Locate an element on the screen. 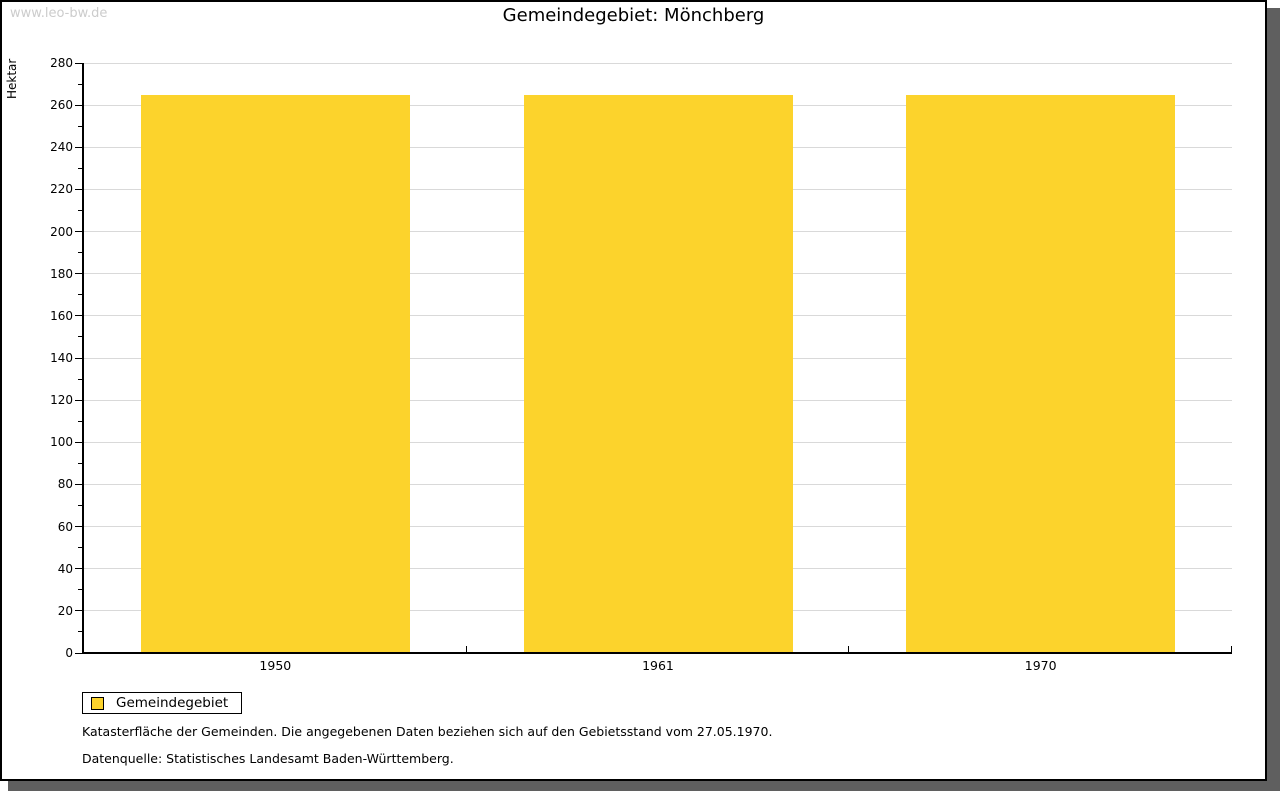 The image size is (1280, 791). legend-label: Gemeindegebiet is located at coordinates (172, 703).